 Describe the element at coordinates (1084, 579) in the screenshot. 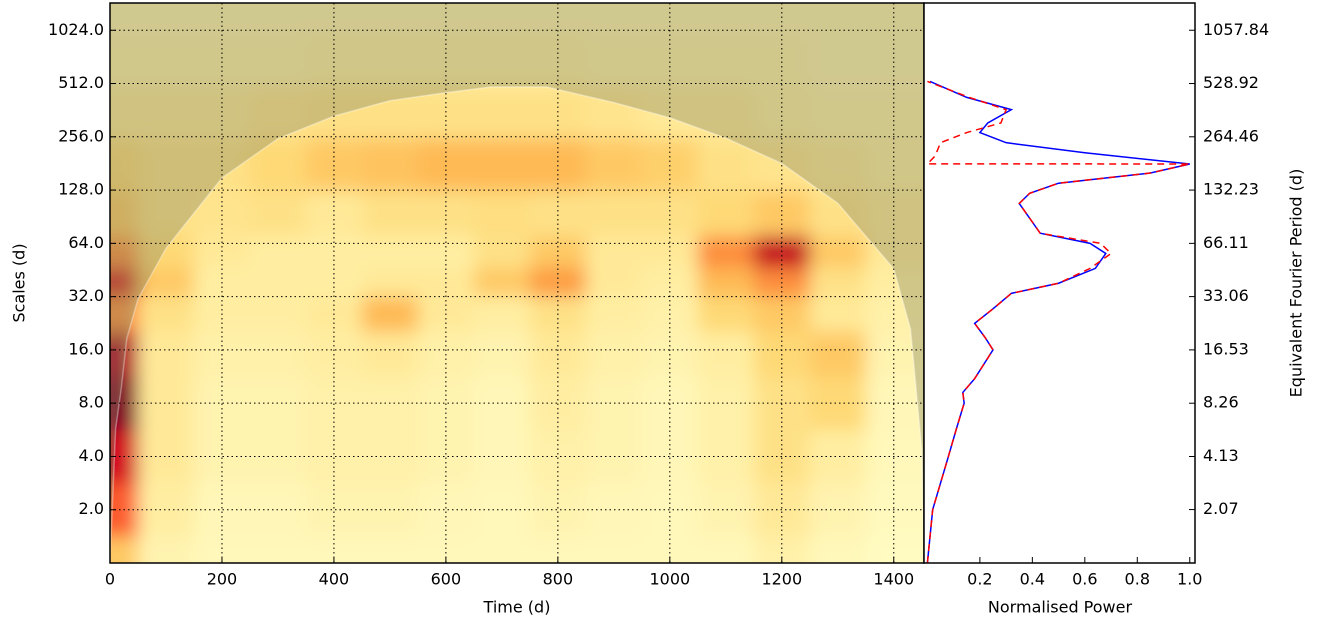

I see `x-tick-label: 0.6` at that location.